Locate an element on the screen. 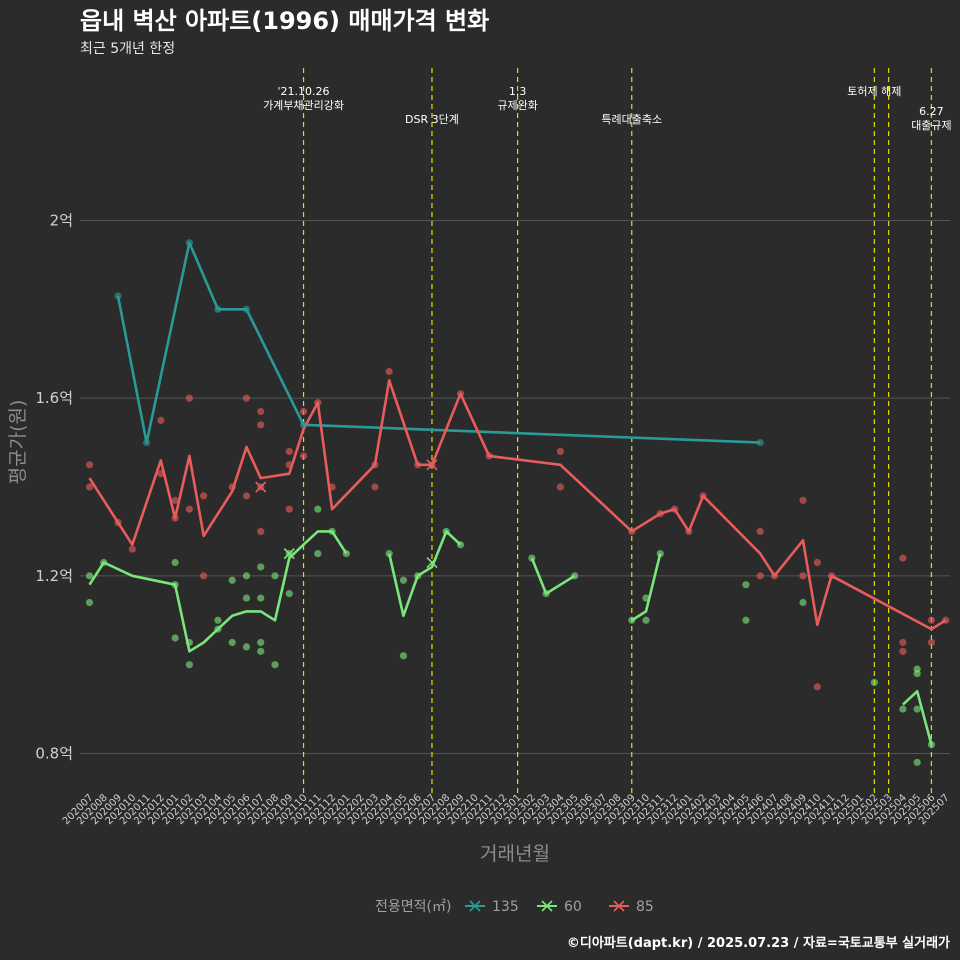  event-label: 규제완화 is located at coordinates (517, 105).